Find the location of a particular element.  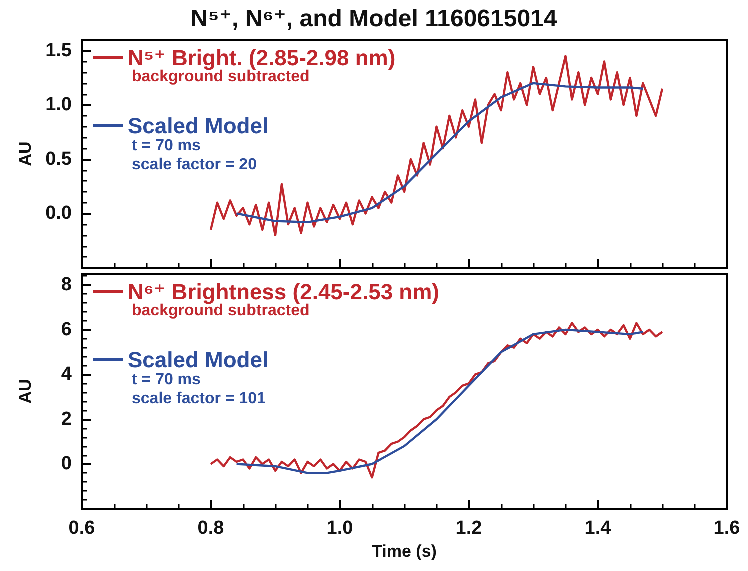

y-tick-label: 4 is located at coordinates (66, 375).